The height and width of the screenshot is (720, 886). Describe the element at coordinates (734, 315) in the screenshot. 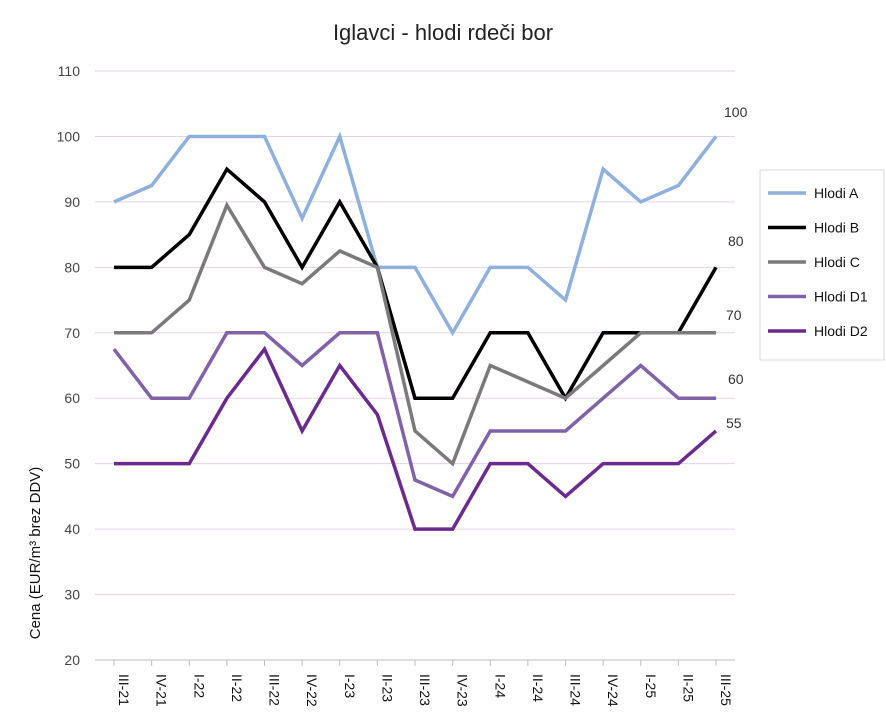

I see `end-value-label: 70` at that location.